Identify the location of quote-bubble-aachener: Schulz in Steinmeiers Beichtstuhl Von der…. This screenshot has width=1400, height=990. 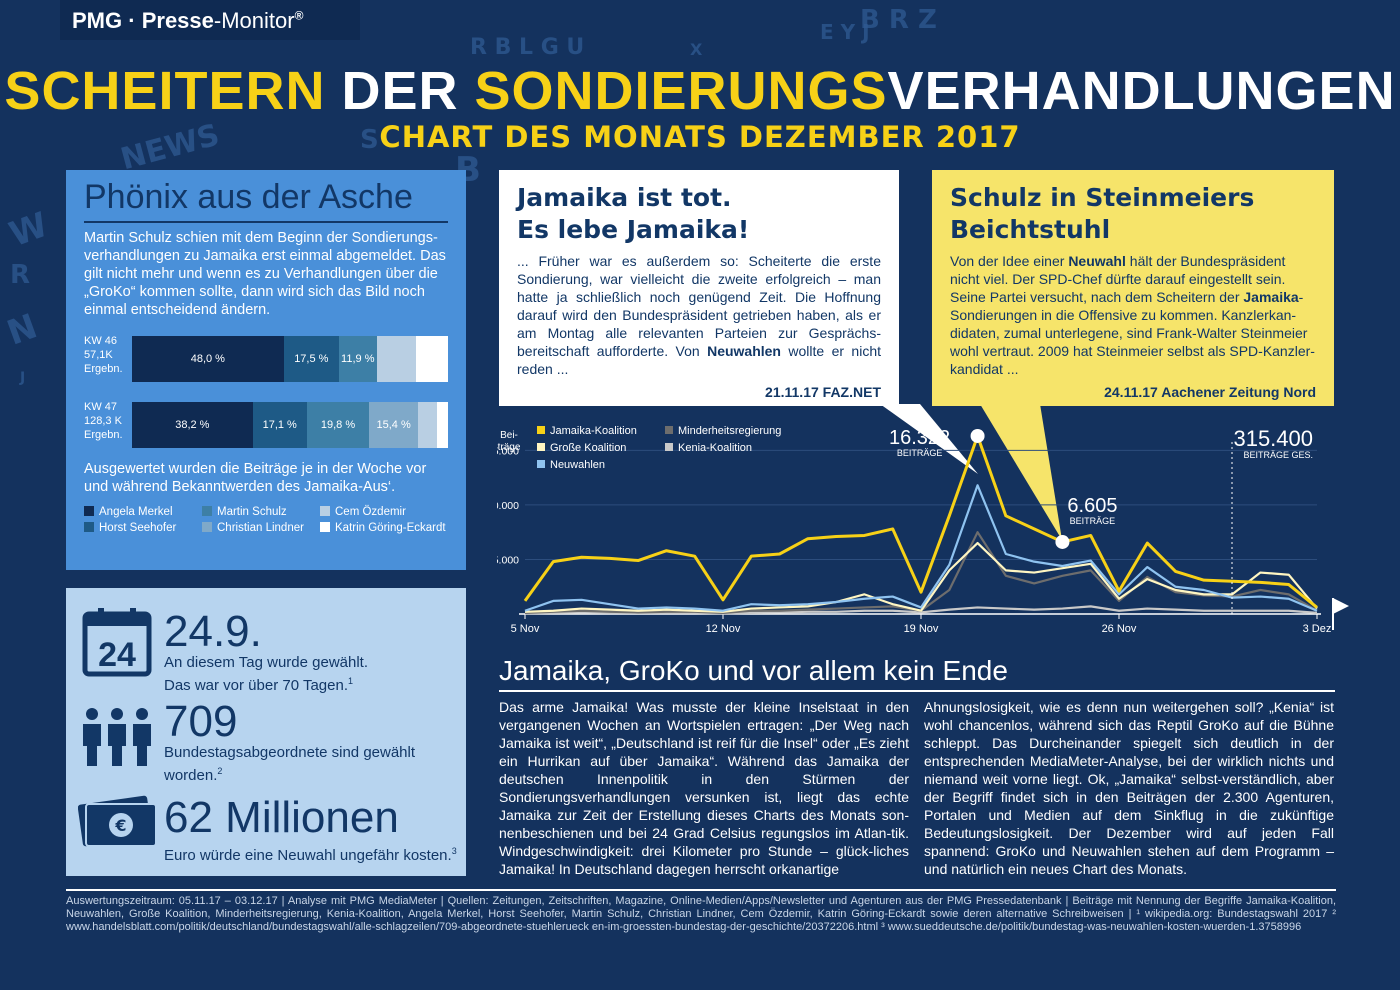
(1133, 288).